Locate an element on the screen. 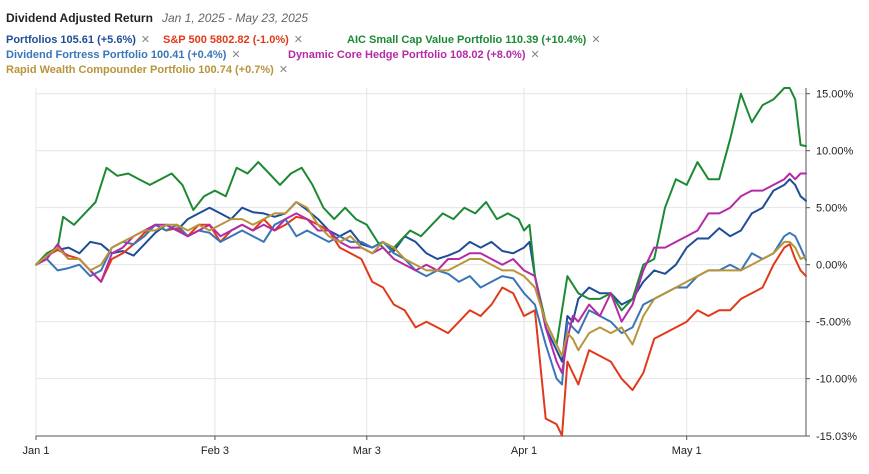 This screenshot has width=869, height=474. x-tick-label: Mar 3 is located at coordinates (367, 451).